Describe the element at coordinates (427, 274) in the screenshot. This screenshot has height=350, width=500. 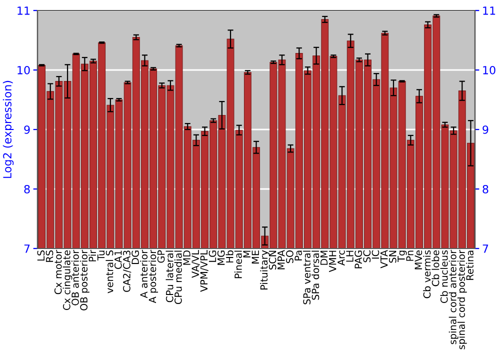
I see `x-tick-label: Cb vermis` at that location.